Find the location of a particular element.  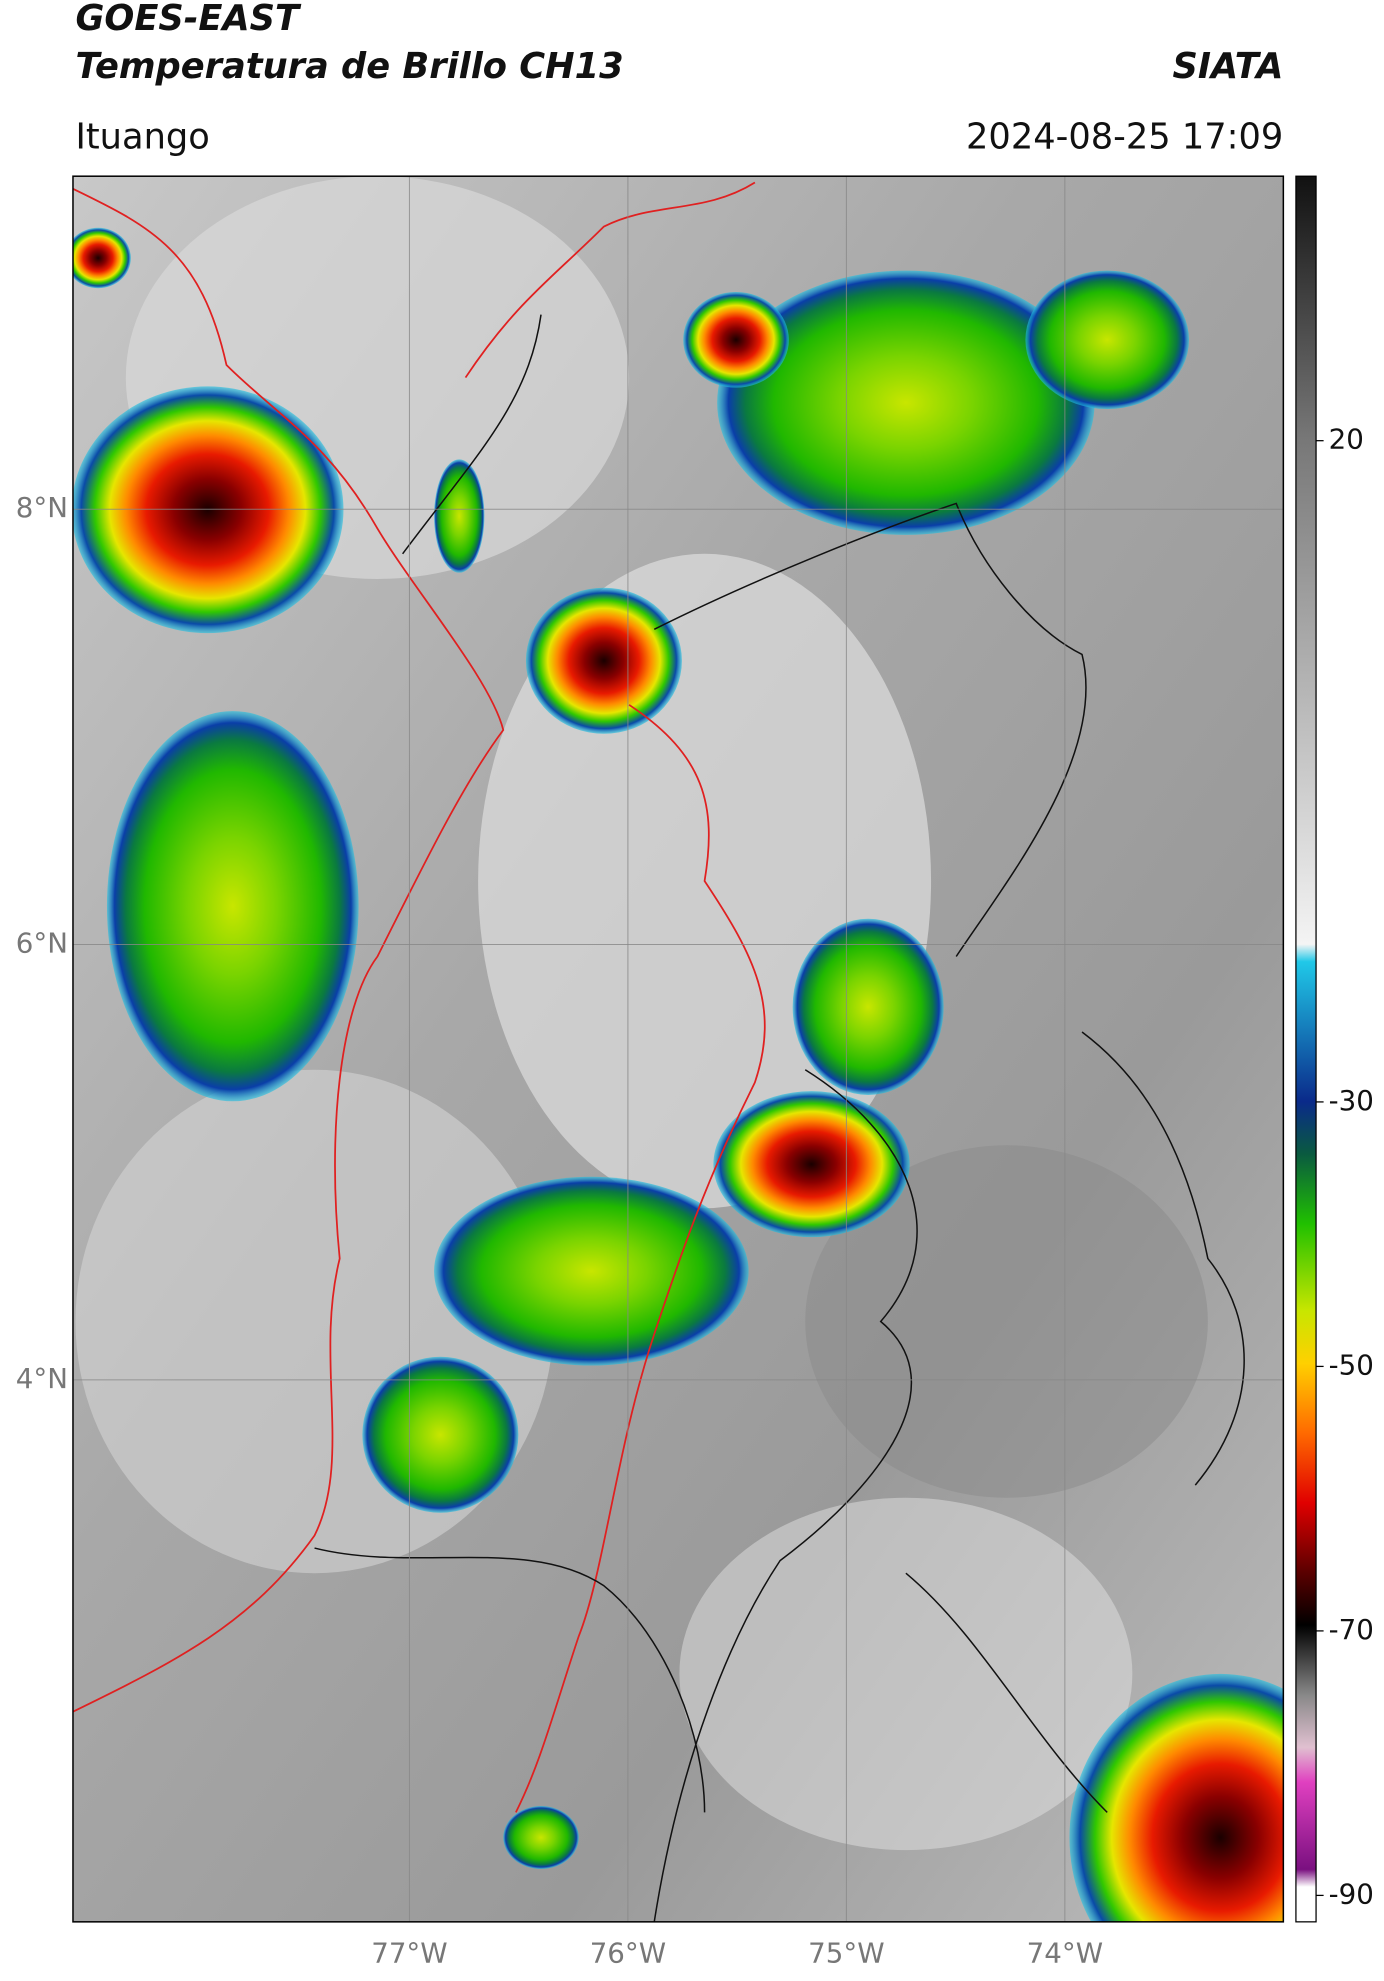

colorbar-tick-label: -30 is located at coordinates (1351, 1100).